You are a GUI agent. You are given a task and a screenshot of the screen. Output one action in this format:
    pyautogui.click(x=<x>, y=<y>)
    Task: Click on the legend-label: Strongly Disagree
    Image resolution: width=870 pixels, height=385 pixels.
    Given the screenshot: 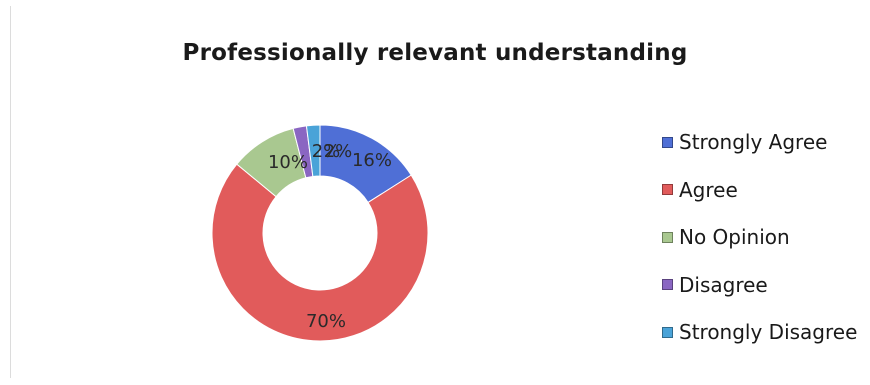 What is the action you would take?
    pyautogui.click(x=768, y=332)
    